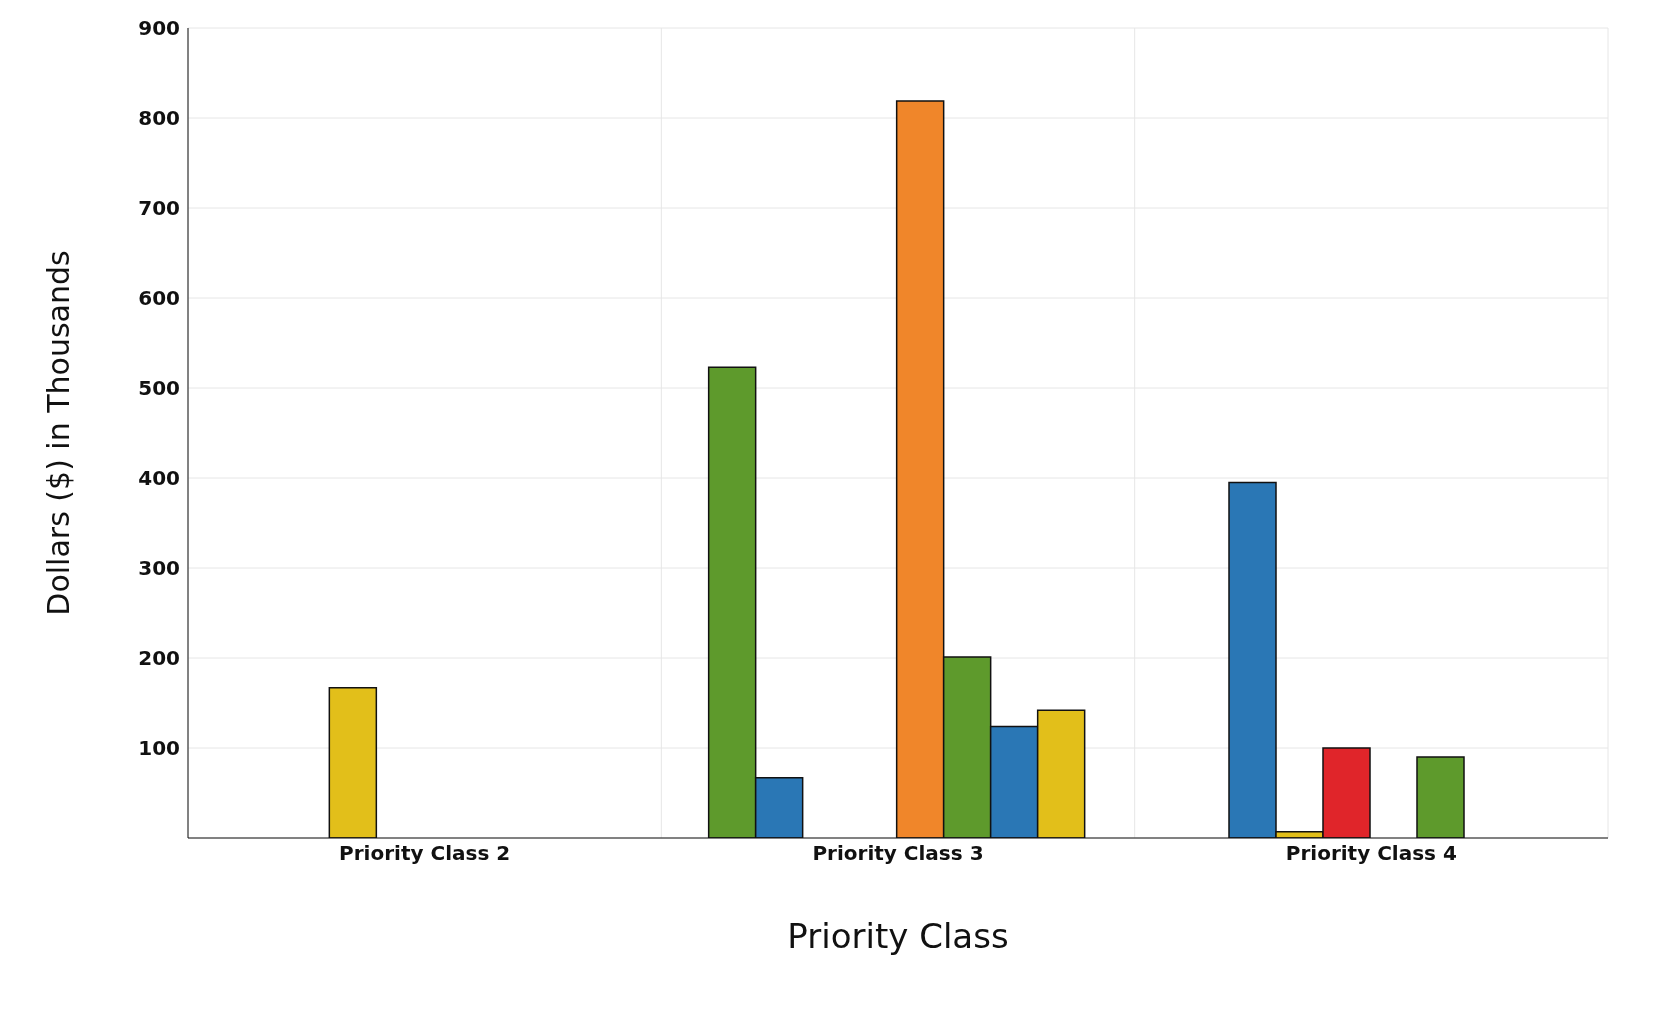  Describe the element at coordinates (898, 936) in the screenshot. I see `x-axis-title: Priority Class` at that location.